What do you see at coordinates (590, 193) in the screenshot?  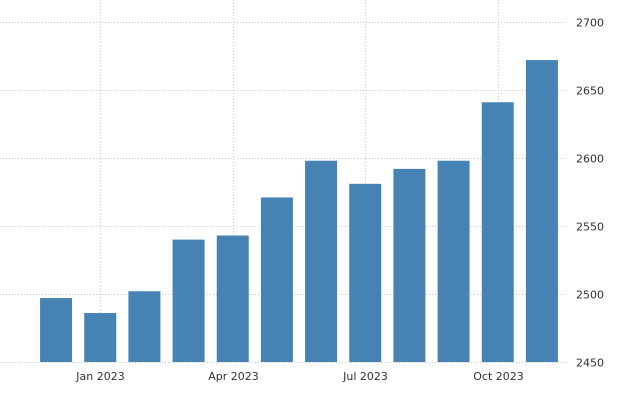 I see `y-axis: 2450 2500 2550 2600 2650 2700` at bounding box center [590, 193].